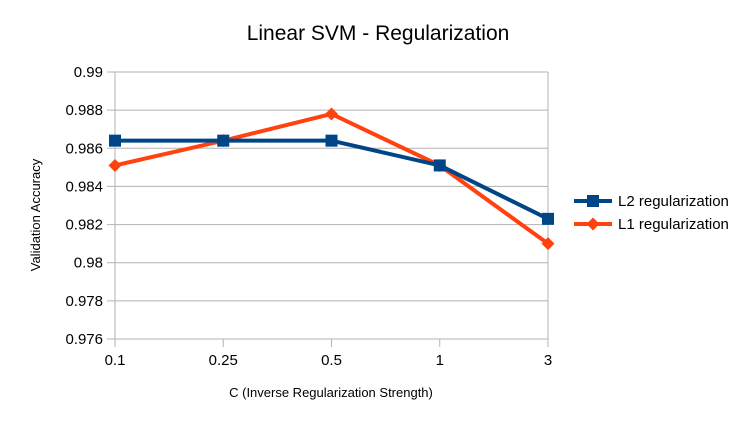 Image resolution: width=756 pixels, height=430 pixels. Describe the element at coordinates (331, 360) in the screenshot. I see `x-tick-label: 0.5` at that location.